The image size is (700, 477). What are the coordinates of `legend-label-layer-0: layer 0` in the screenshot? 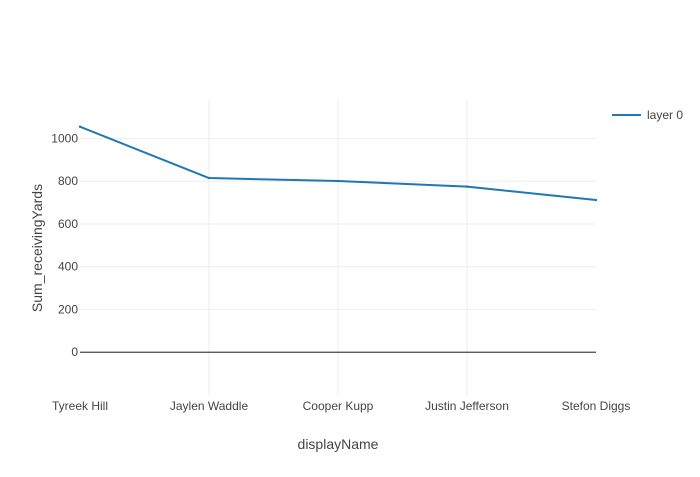 It's located at (665, 115).